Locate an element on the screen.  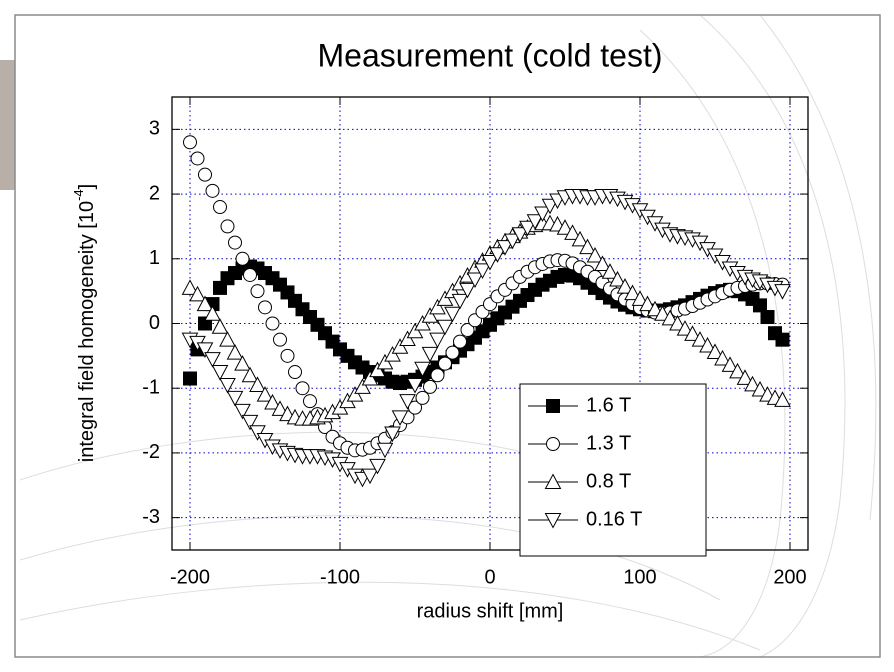
x-tick-label: 0 is located at coordinates (489, 577).